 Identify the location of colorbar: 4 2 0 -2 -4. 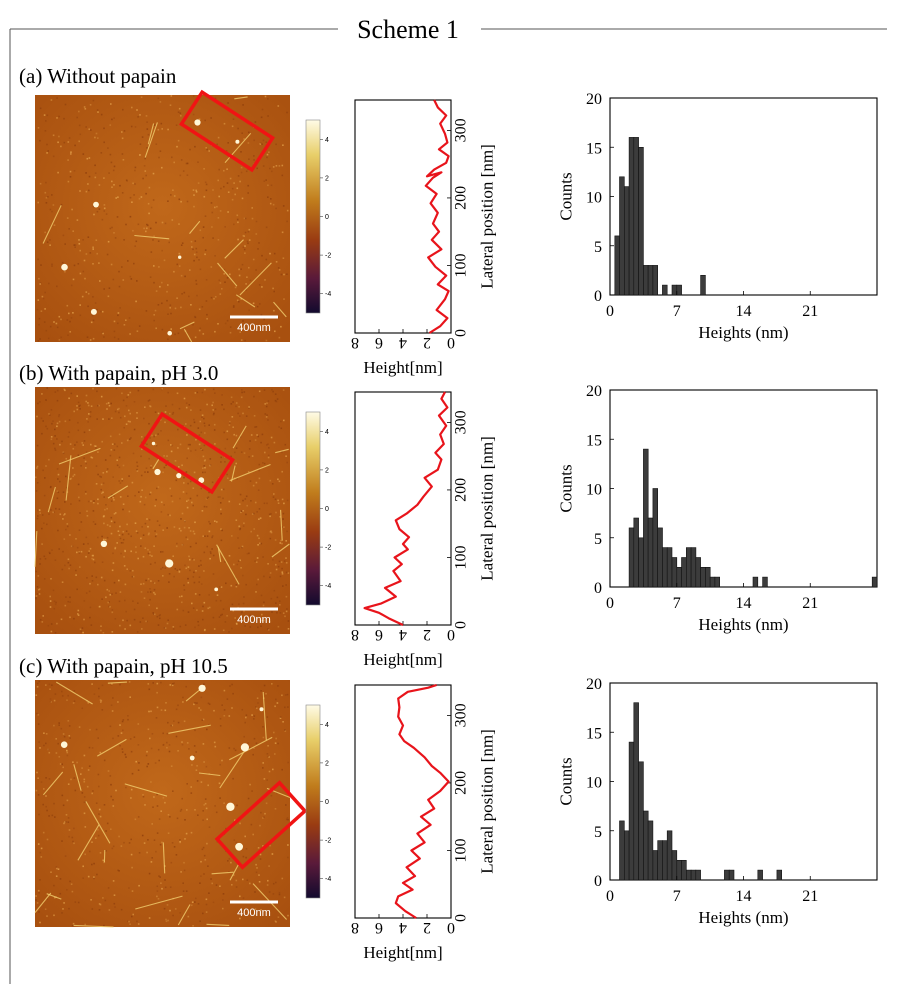
(318, 216).